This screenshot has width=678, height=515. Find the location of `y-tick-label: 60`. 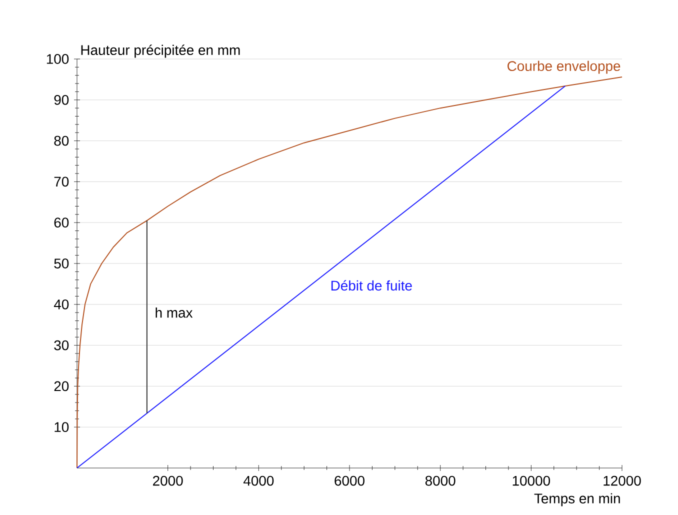

y-tick-label: 60 is located at coordinates (61, 223).